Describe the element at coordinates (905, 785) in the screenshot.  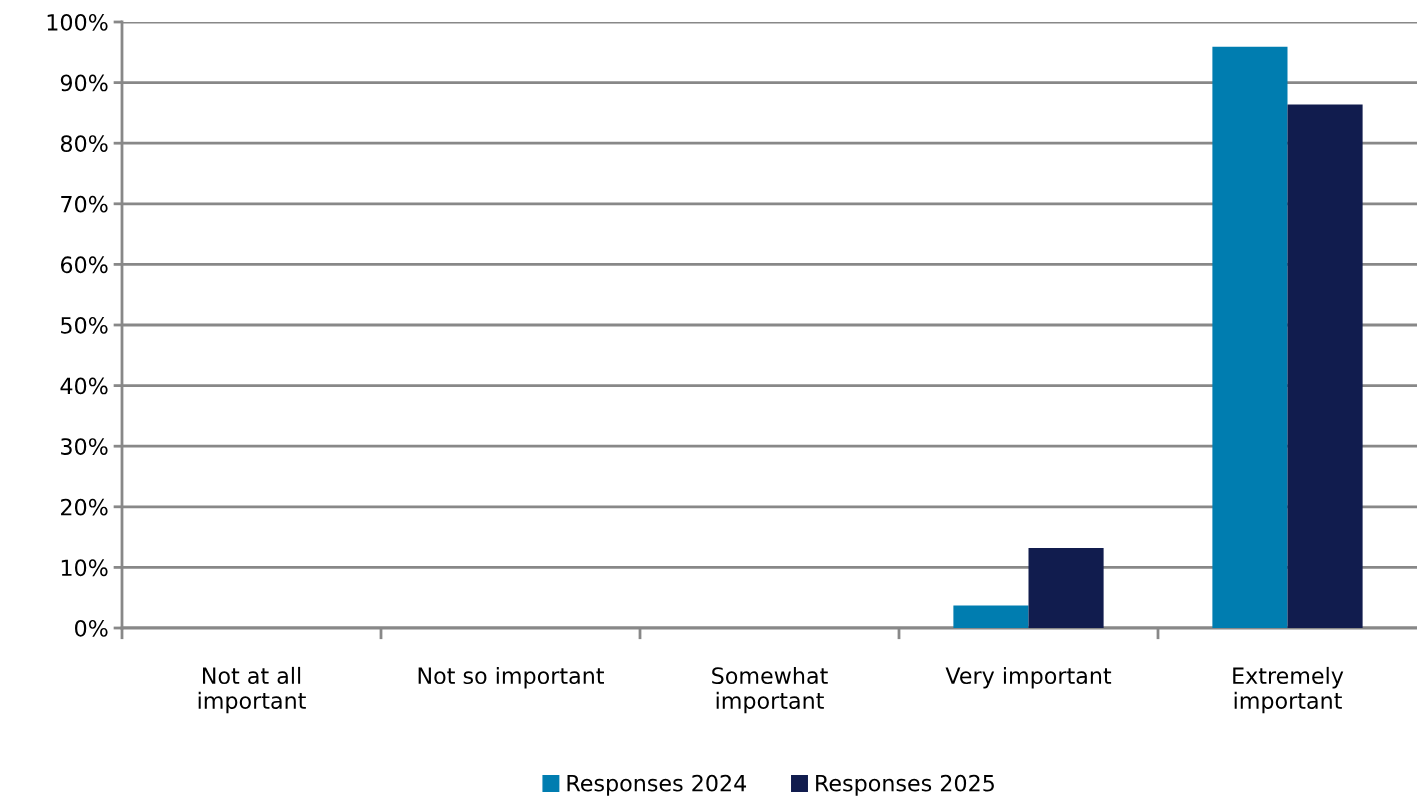
I see `legend-label: Responses 2025` at that location.